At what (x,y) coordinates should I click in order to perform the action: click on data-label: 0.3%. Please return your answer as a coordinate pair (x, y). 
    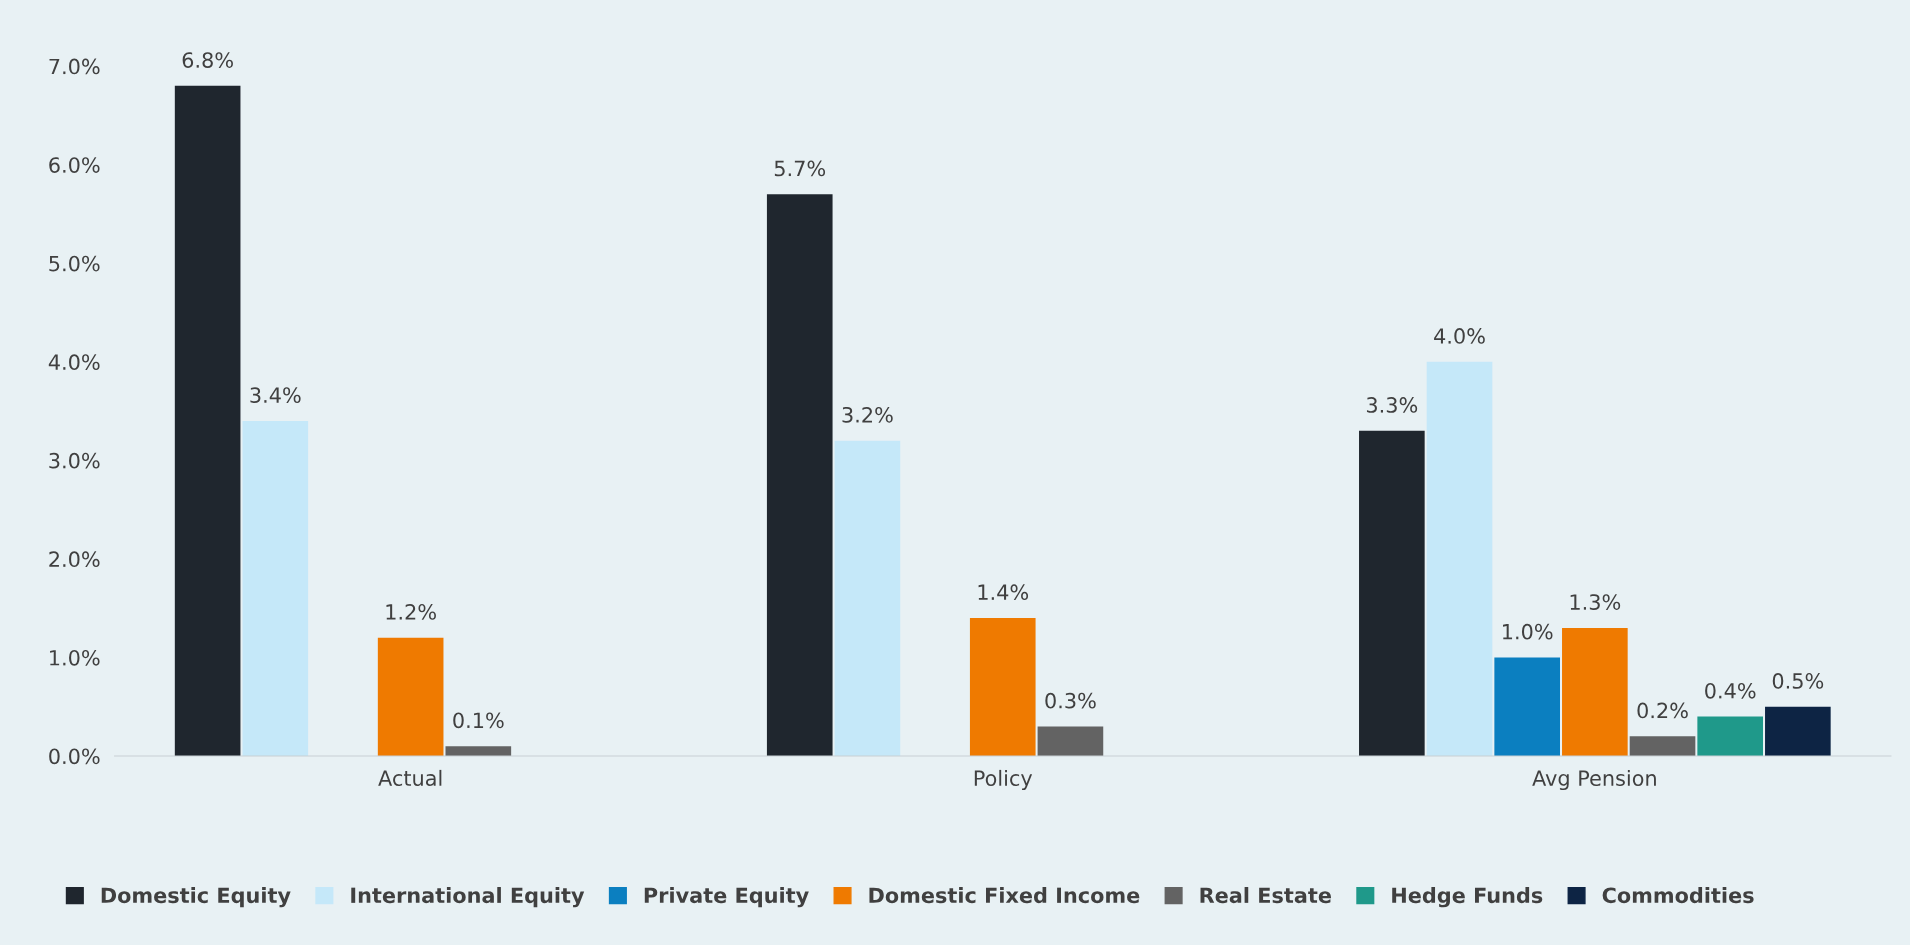
    Looking at the image, I should click on (1070, 700).